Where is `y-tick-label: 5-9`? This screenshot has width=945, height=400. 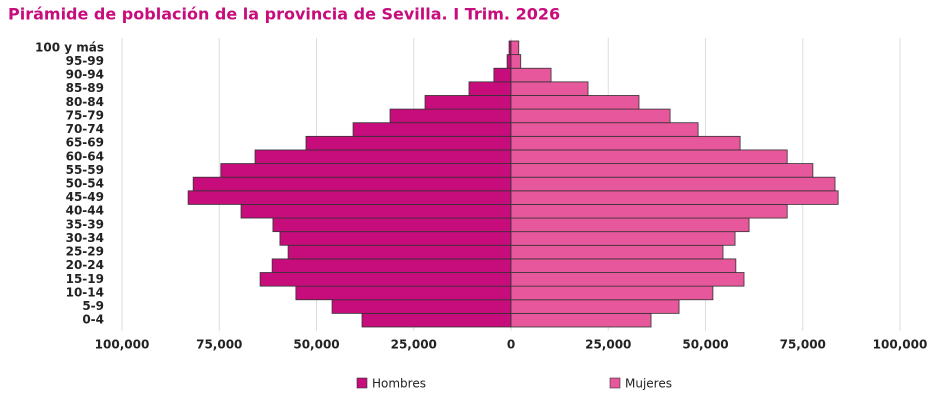 y-tick-label: 5-9 is located at coordinates (93, 306).